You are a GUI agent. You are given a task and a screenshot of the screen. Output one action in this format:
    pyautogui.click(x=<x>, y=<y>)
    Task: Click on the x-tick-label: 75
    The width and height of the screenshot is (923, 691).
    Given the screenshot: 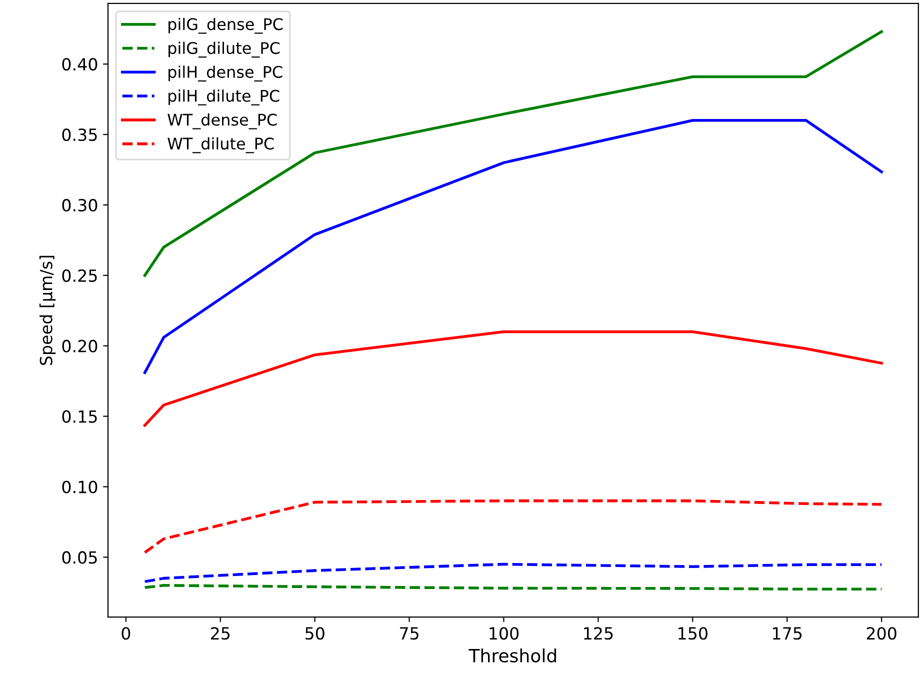 What is the action you would take?
    pyautogui.click(x=409, y=633)
    